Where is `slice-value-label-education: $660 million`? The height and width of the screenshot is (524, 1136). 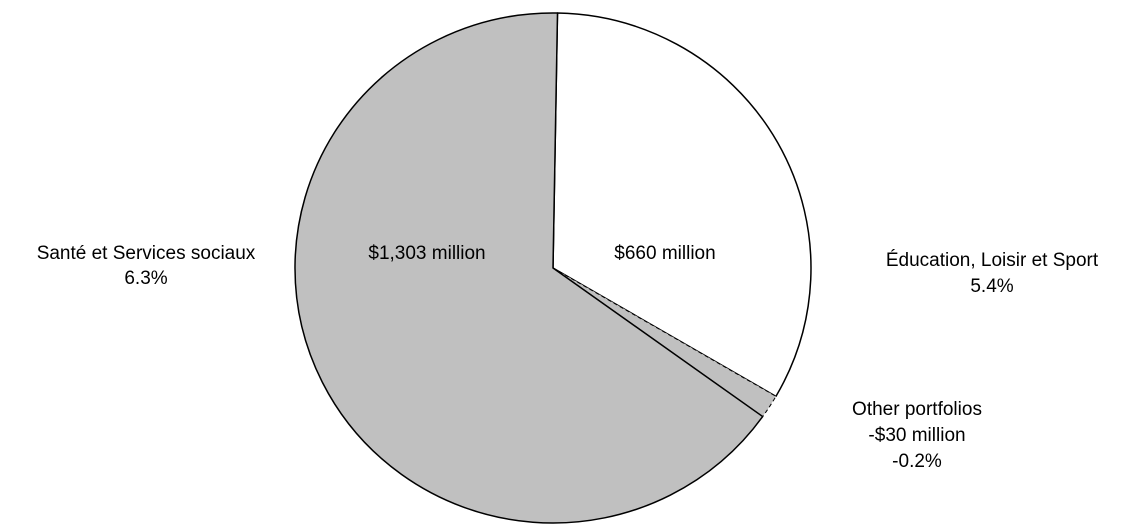 slice-value-label-education: $660 million is located at coordinates (664, 253).